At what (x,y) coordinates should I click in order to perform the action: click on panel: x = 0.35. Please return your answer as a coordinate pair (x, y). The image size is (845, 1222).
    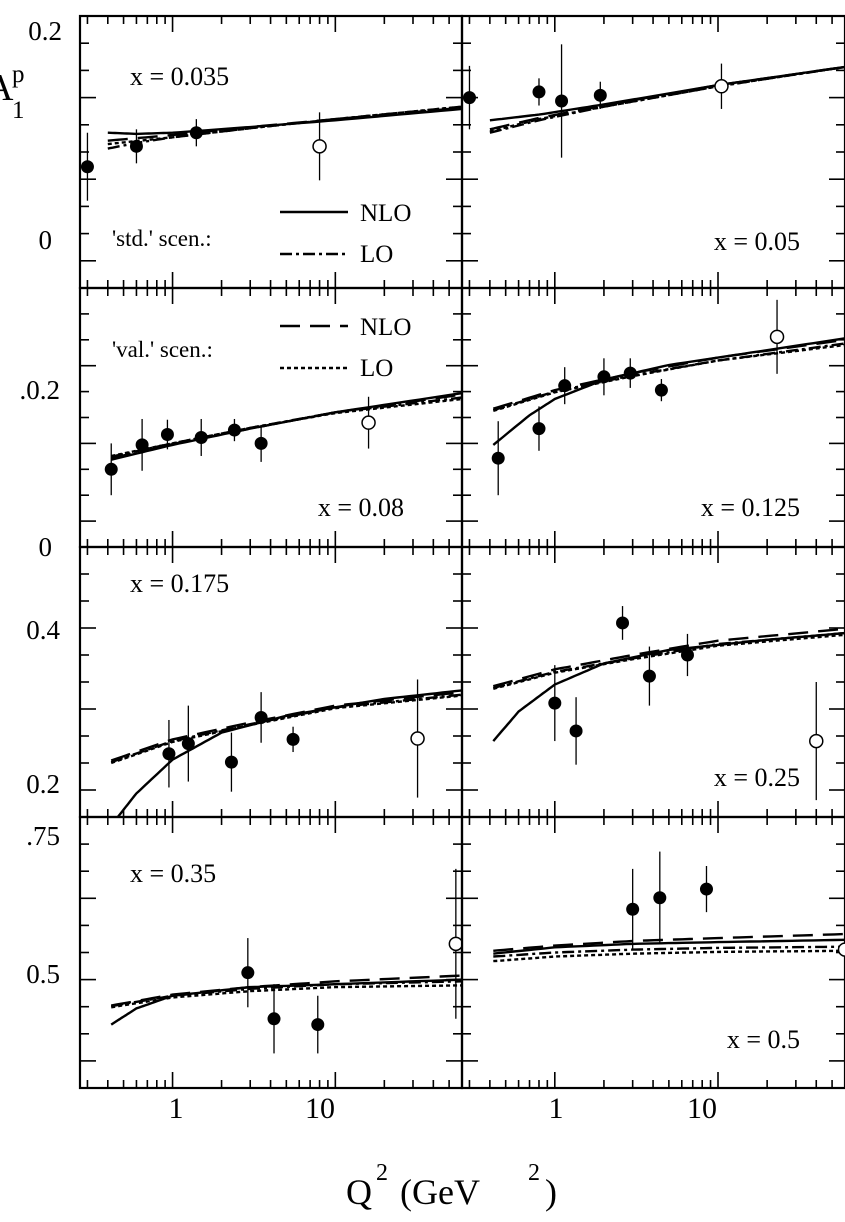
    Looking at the image, I should click on (271, 952).